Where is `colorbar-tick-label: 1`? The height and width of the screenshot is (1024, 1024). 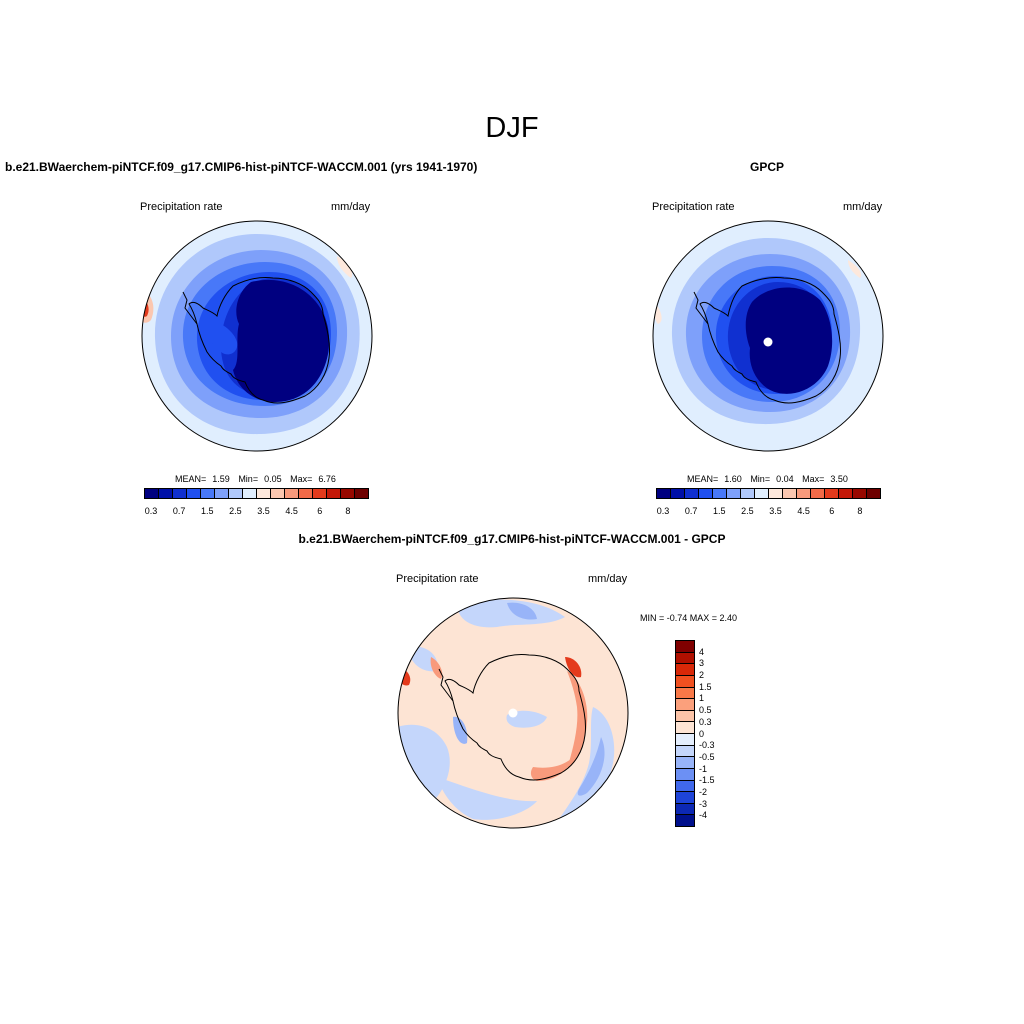 colorbar-tick-label: 1 is located at coordinates (702, 698).